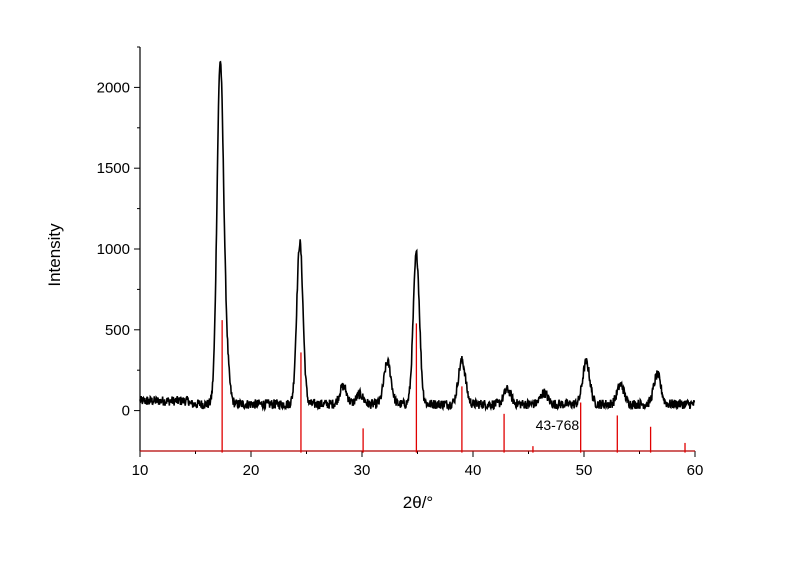  I want to click on y-tick-label: 1500, so click(113, 168).